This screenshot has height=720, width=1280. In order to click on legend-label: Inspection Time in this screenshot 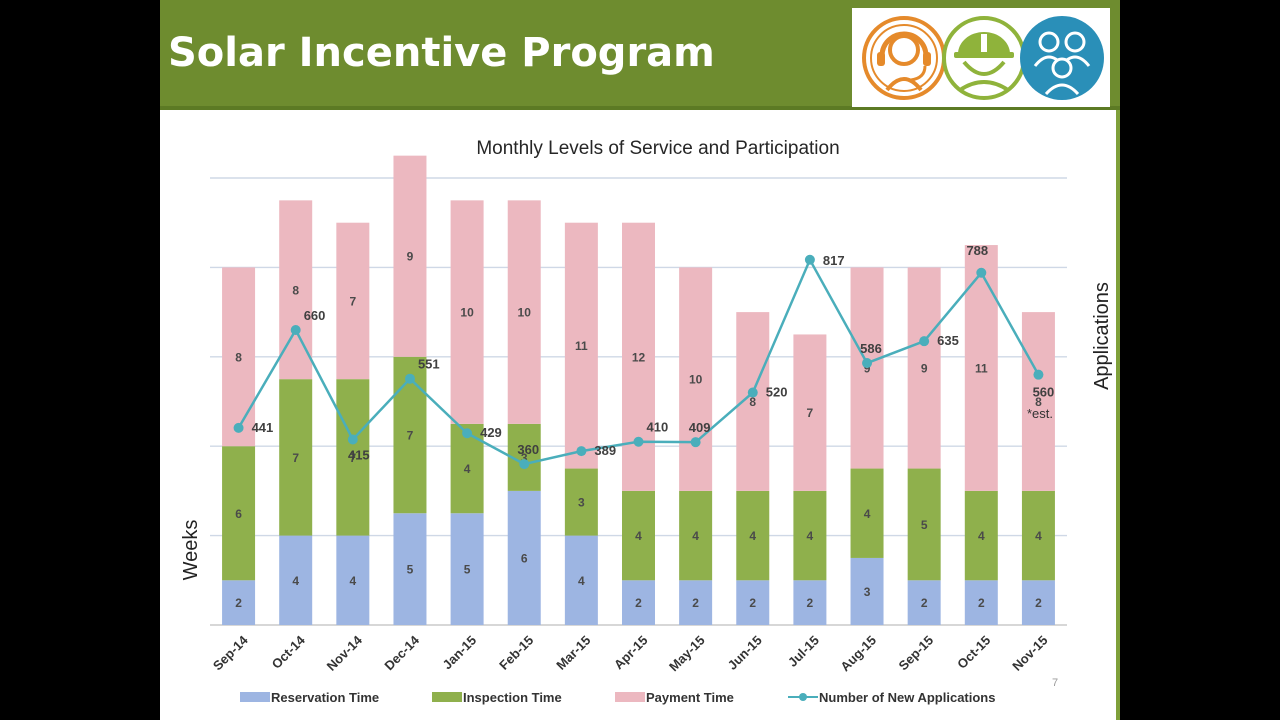, I will do `click(512, 697)`.